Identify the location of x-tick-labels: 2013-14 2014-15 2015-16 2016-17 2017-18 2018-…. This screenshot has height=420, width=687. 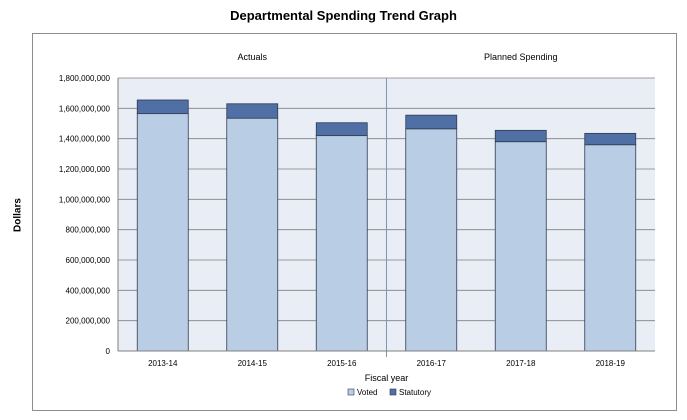
(386, 363).